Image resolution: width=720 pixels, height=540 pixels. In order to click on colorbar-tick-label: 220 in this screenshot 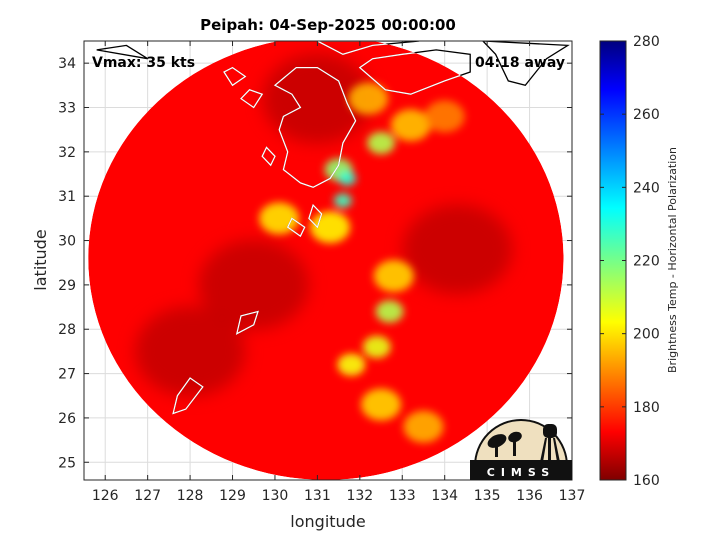, I will do `click(646, 262)`.